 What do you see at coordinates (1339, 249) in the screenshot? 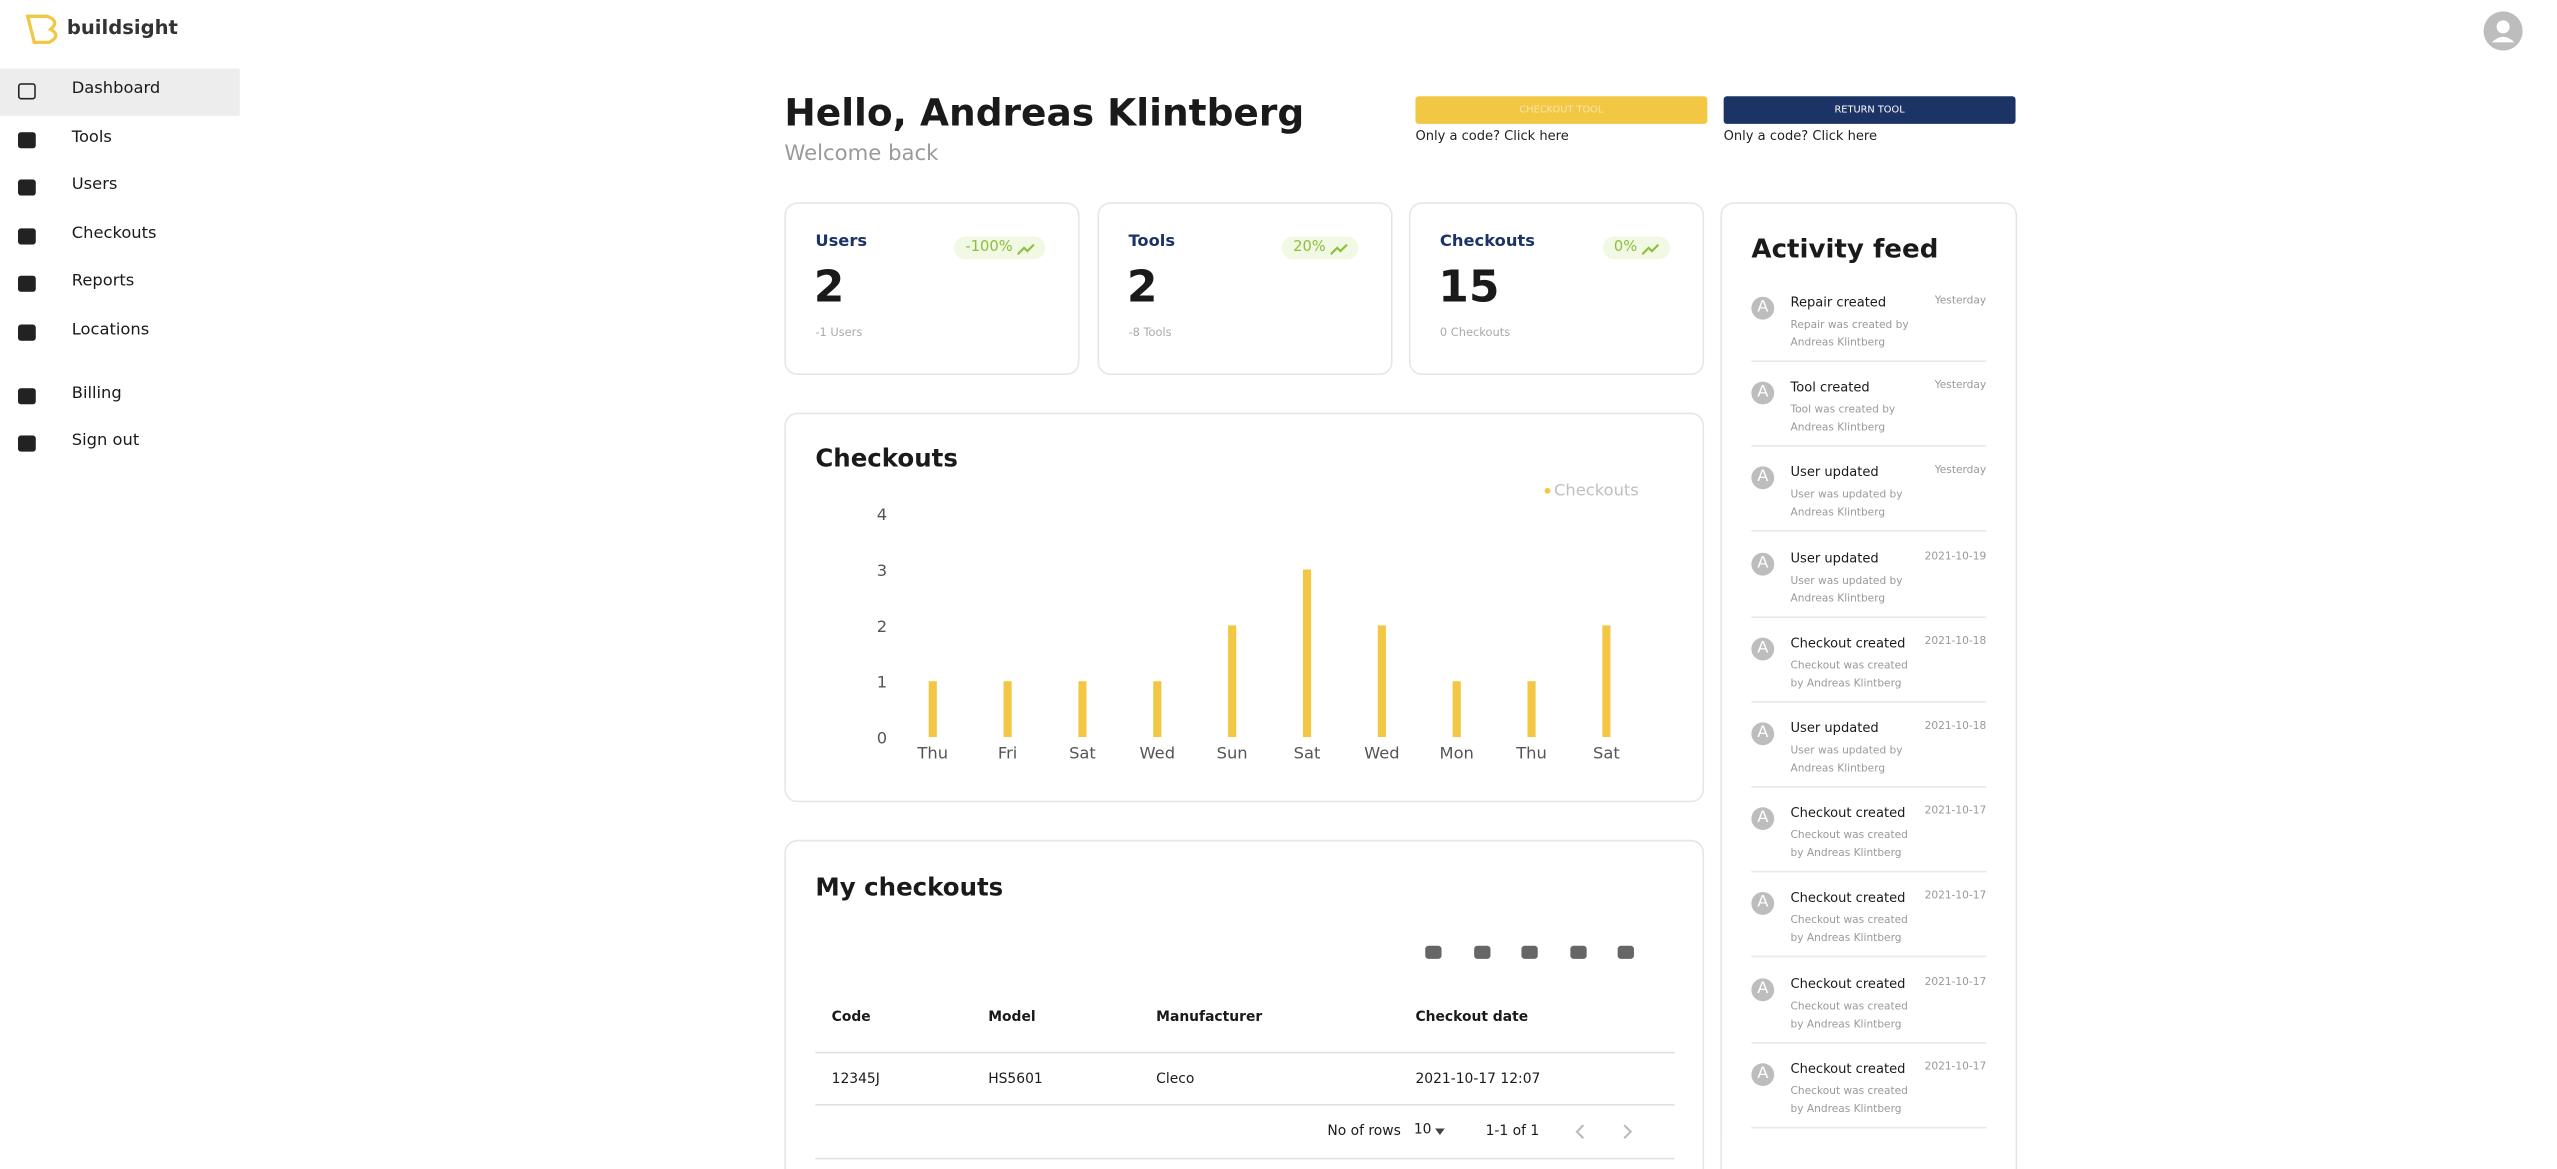
I see `trend-icon` at bounding box center [1339, 249].